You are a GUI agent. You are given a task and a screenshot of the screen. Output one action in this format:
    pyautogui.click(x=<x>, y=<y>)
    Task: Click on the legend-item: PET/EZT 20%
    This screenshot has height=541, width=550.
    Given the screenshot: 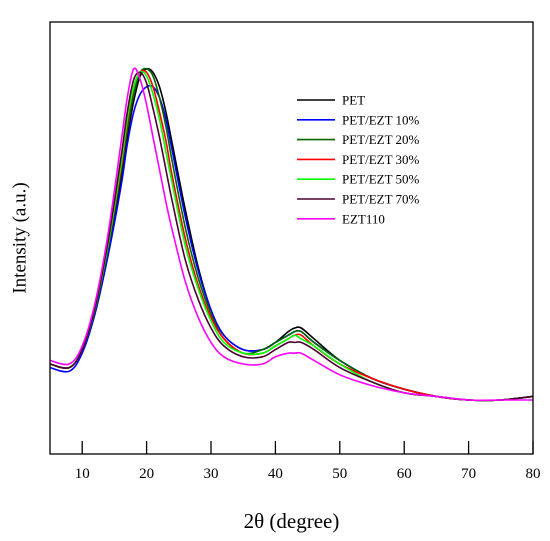 What is the action you would take?
    pyautogui.click(x=358, y=139)
    